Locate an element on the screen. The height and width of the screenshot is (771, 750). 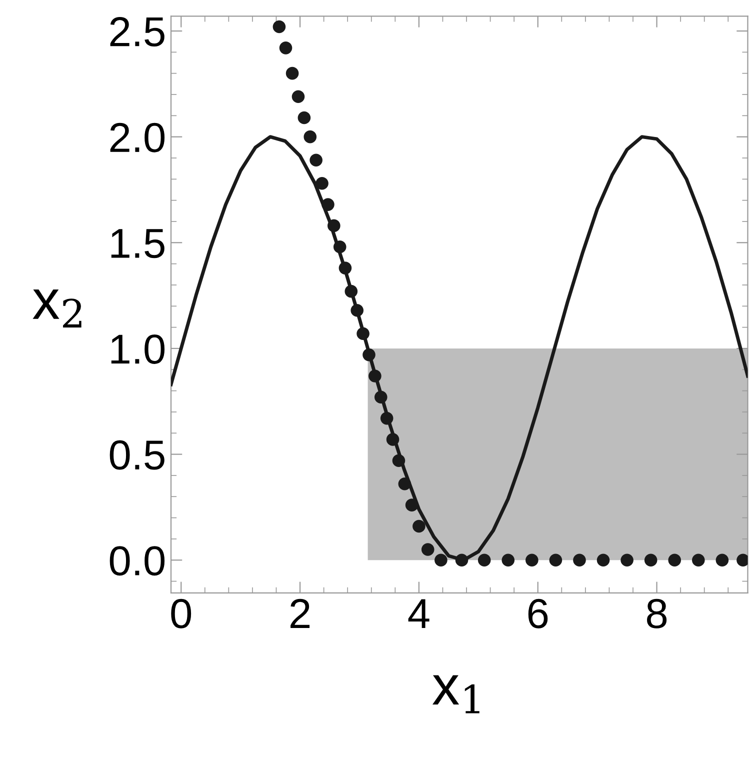
x-tick-label: 0 is located at coordinates (181, 613).